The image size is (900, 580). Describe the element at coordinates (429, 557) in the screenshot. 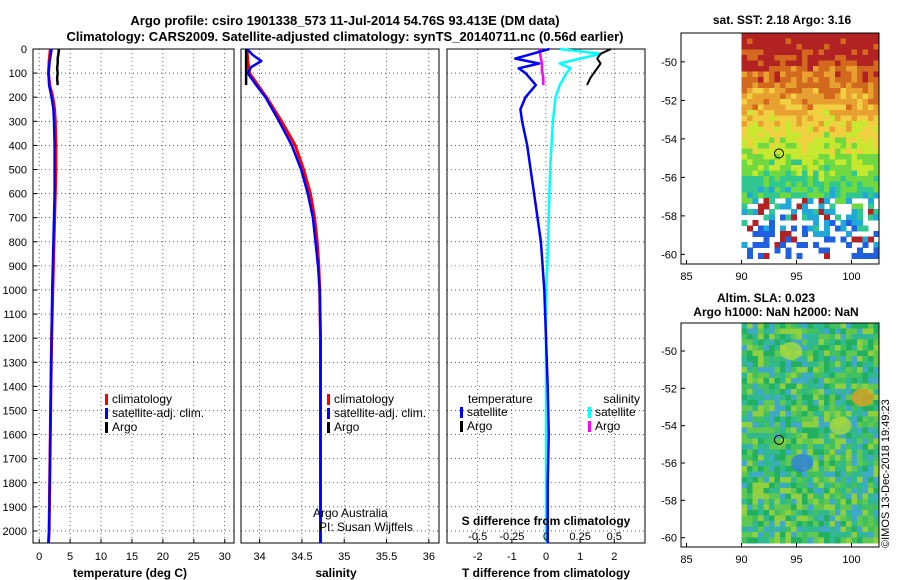

I see `x-tick-label: 36` at that location.